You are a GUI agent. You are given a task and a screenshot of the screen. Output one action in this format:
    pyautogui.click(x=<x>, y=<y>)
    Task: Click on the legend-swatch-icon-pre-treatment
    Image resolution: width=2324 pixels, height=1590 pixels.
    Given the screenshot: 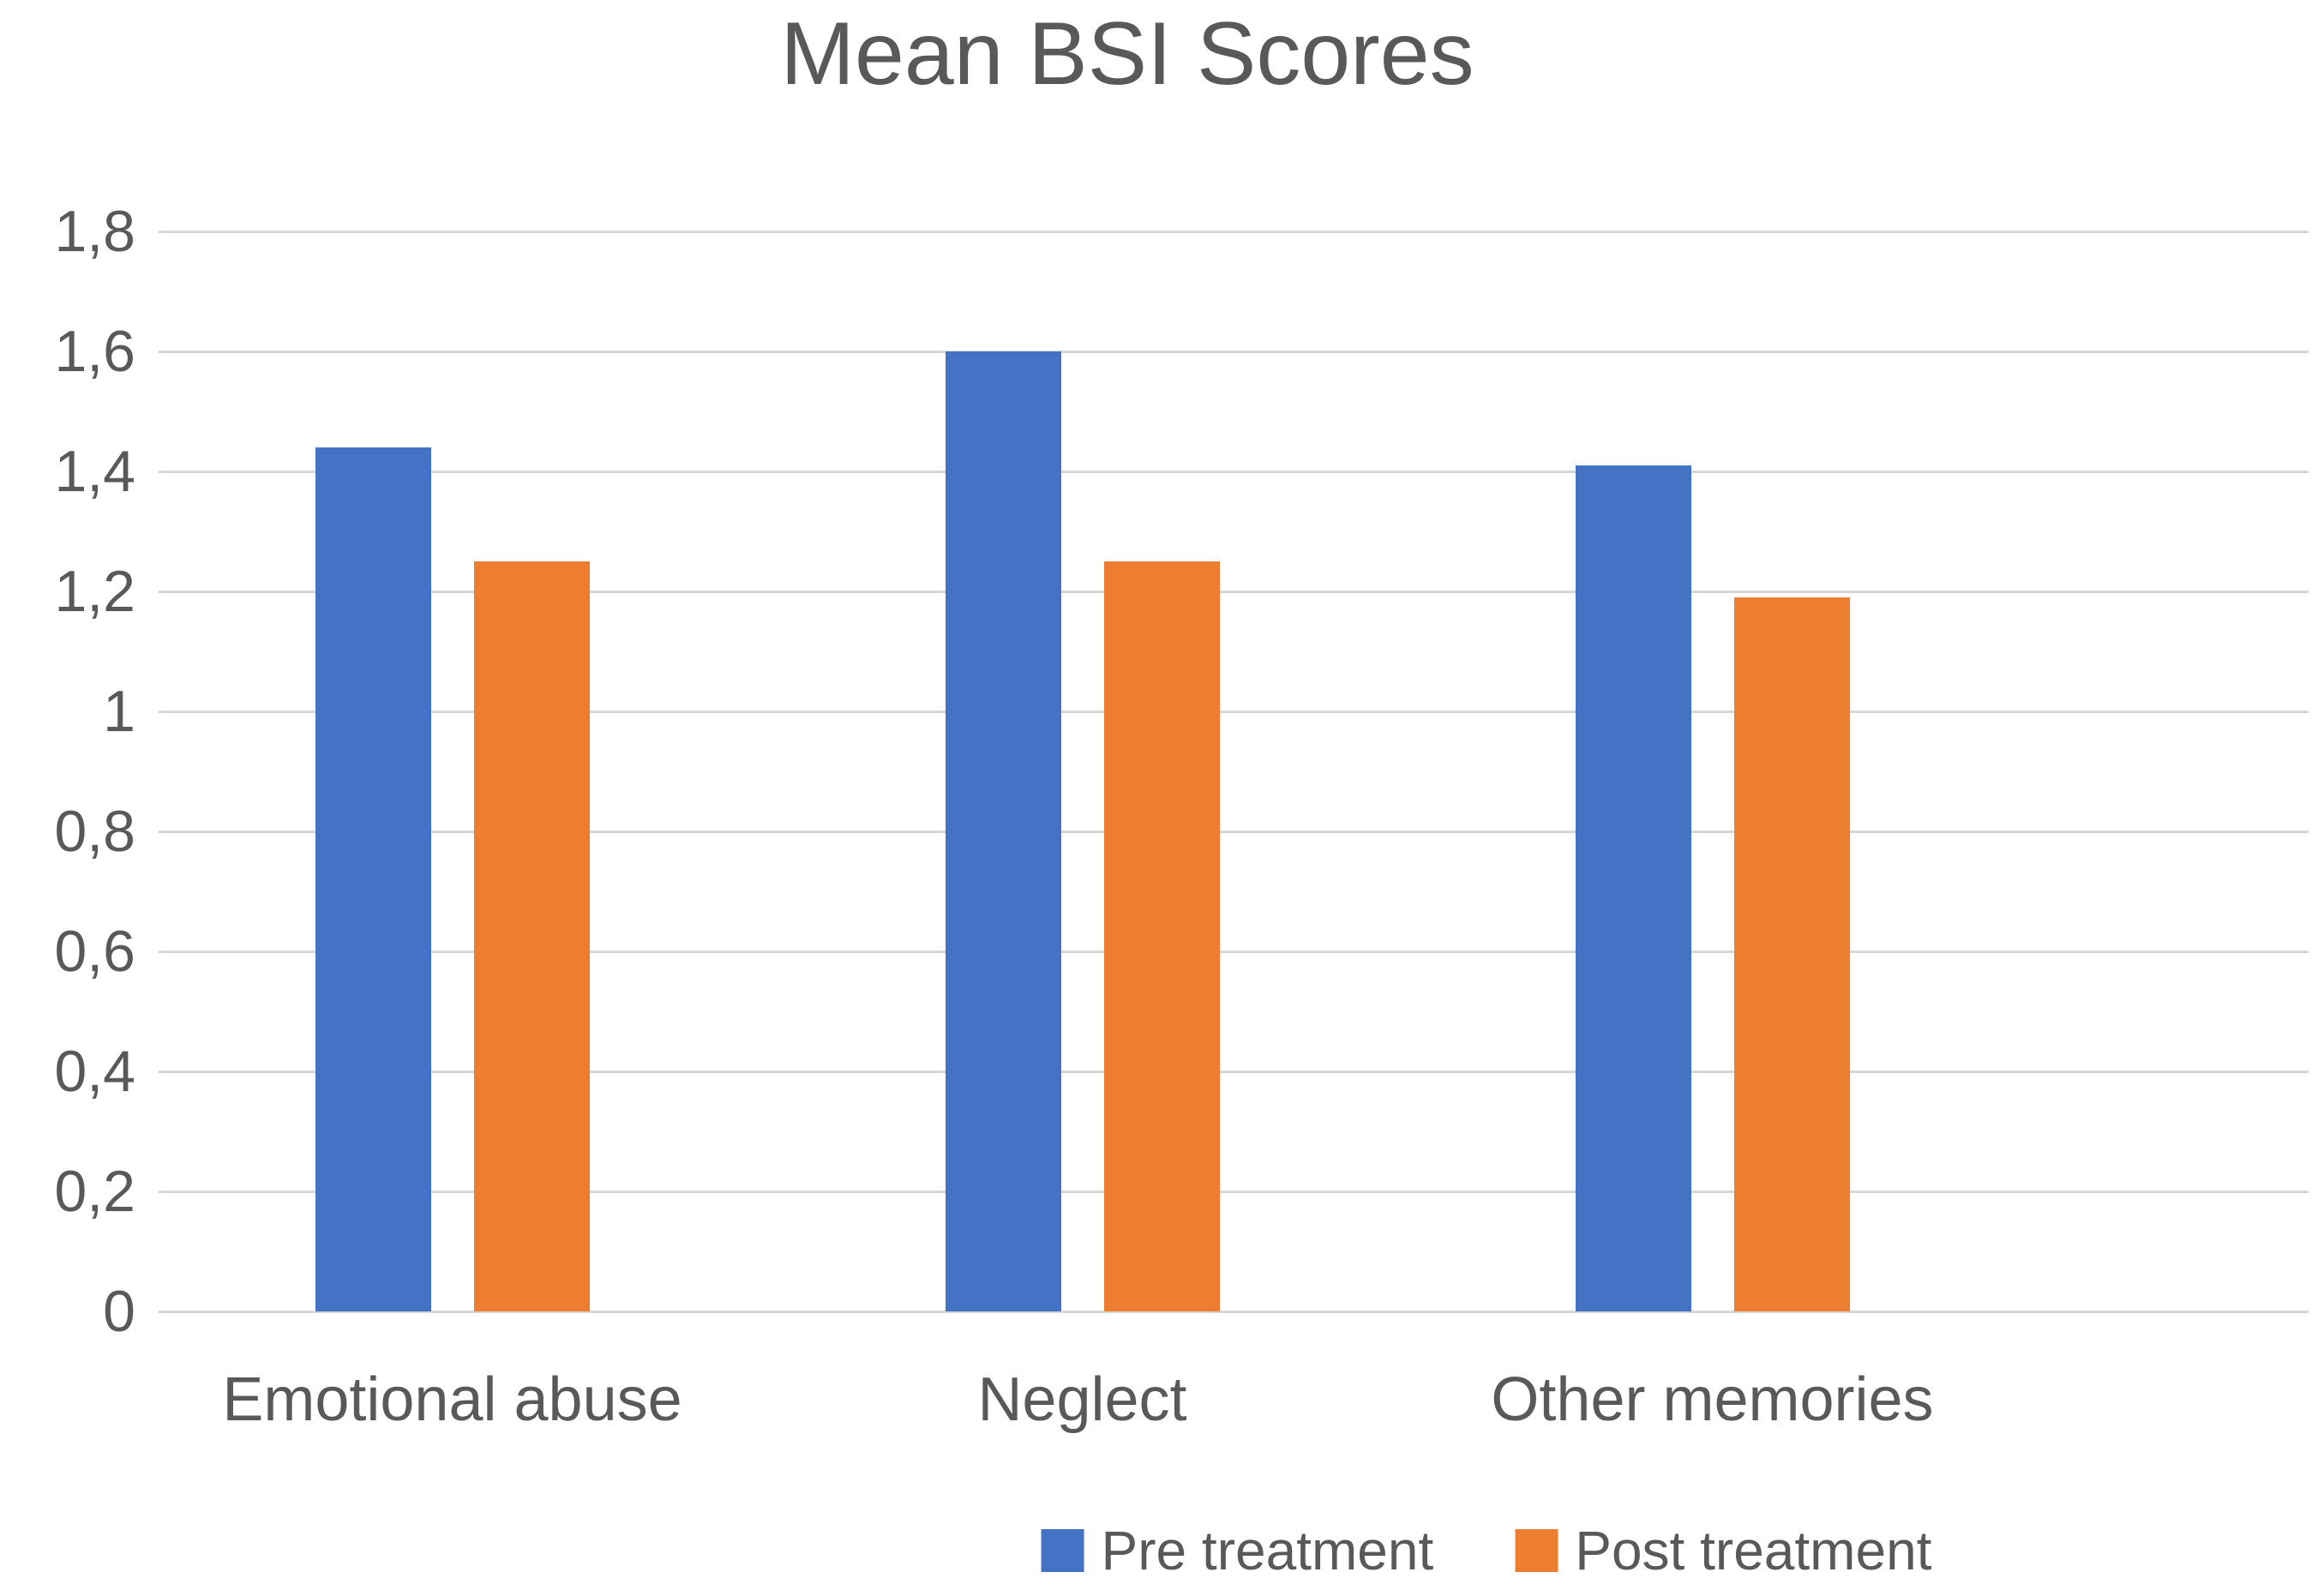 What is the action you would take?
    pyautogui.click(x=1062, y=1550)
    